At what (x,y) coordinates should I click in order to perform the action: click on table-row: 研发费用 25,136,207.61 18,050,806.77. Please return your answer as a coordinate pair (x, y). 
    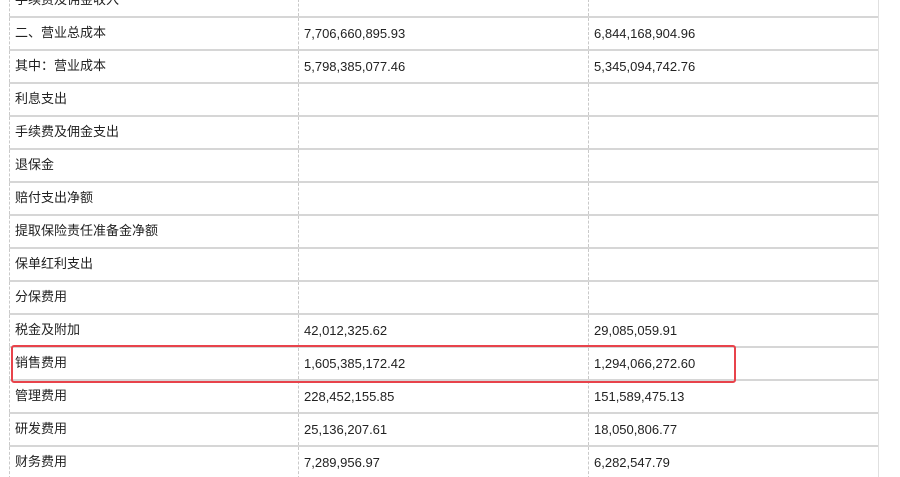
    Looking at the image, I should click on (444, 429).